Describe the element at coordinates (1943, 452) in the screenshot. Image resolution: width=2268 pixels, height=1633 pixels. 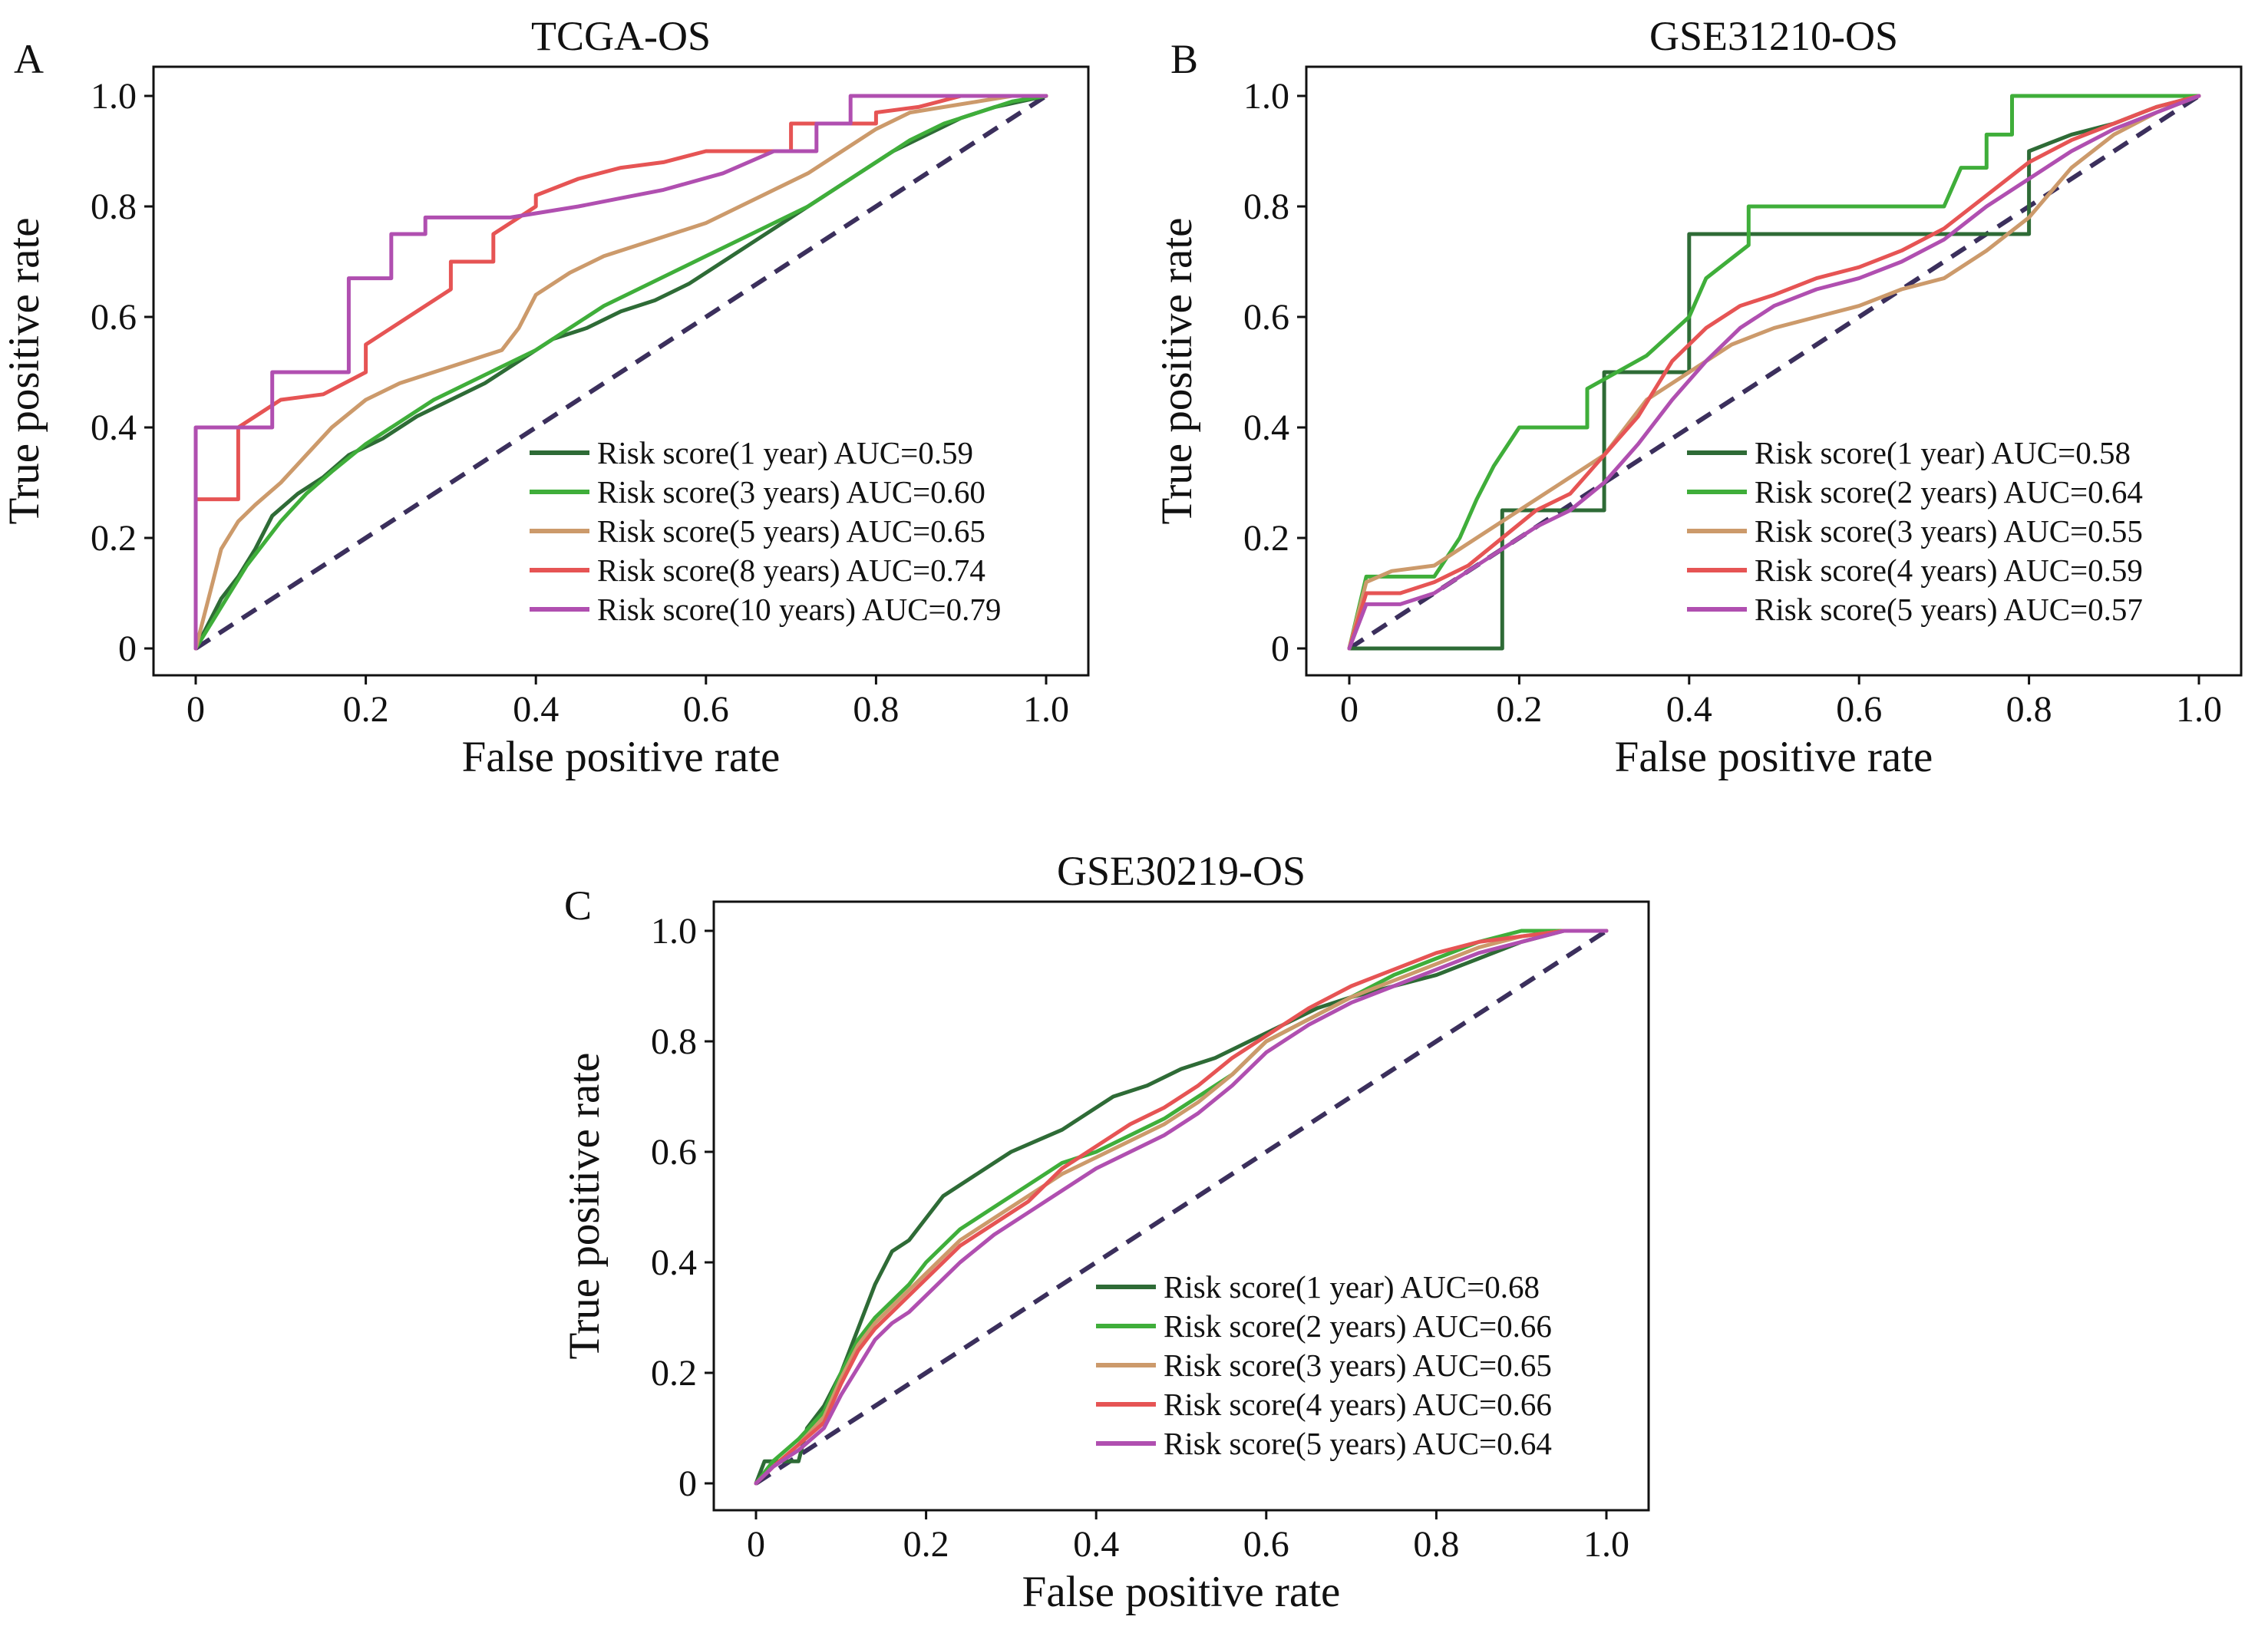
I see `legend-label-1-year: Risk score(1 year) AUC=0.58` at that location.